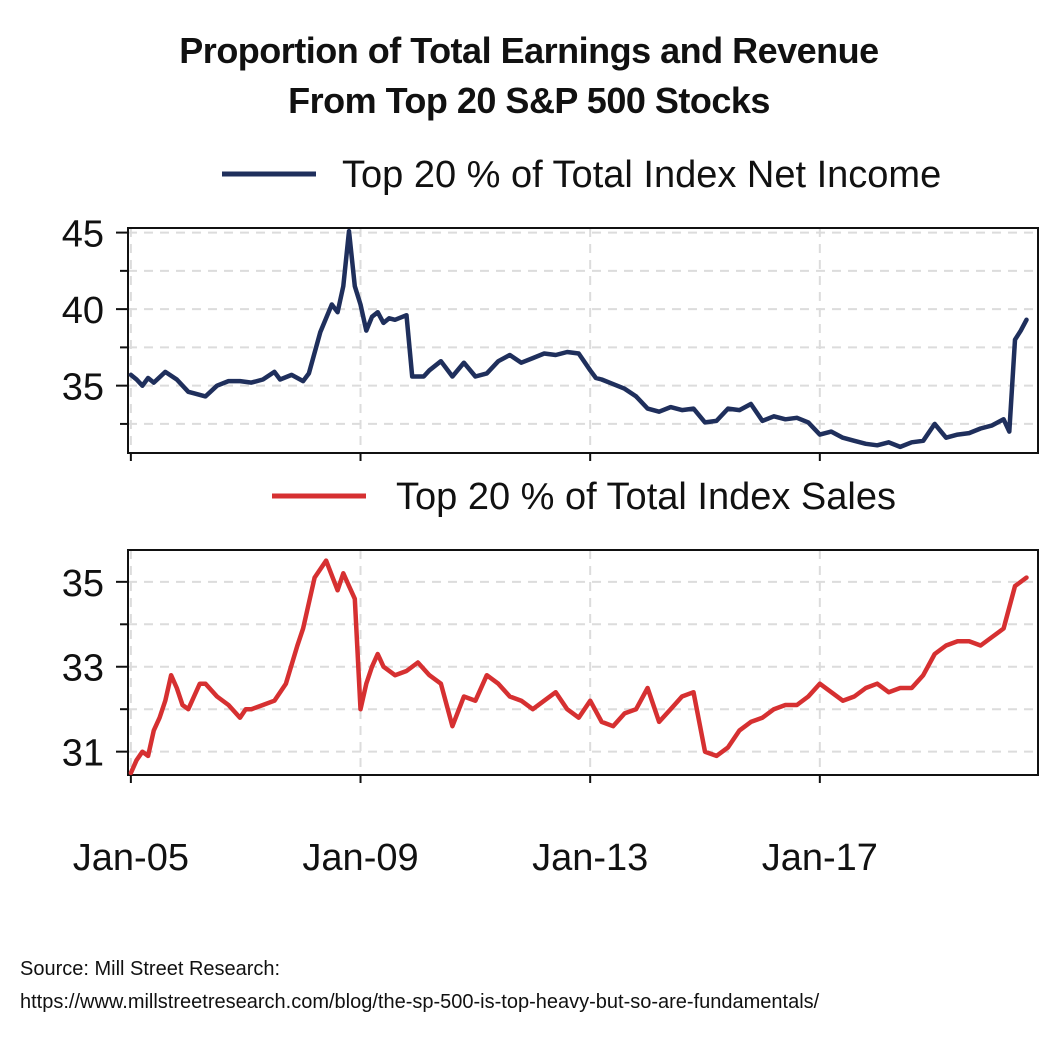 Image resolution: width=1058 pixels, height=1040 pixels. Describe the element at coordinates (83, 235) in the screenshot. I see `y-tick-label: 45` at that location.